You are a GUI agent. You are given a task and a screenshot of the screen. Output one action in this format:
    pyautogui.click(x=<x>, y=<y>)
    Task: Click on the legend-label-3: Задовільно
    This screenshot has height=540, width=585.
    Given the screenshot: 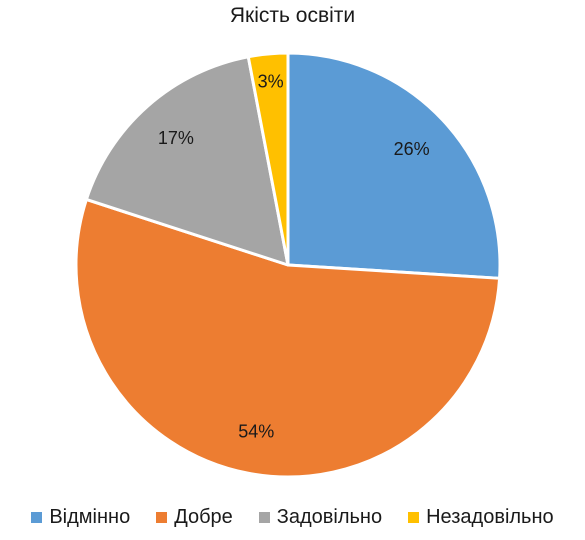 What is the action you would take?
    pyautogui.click(x=329, y=517)
    